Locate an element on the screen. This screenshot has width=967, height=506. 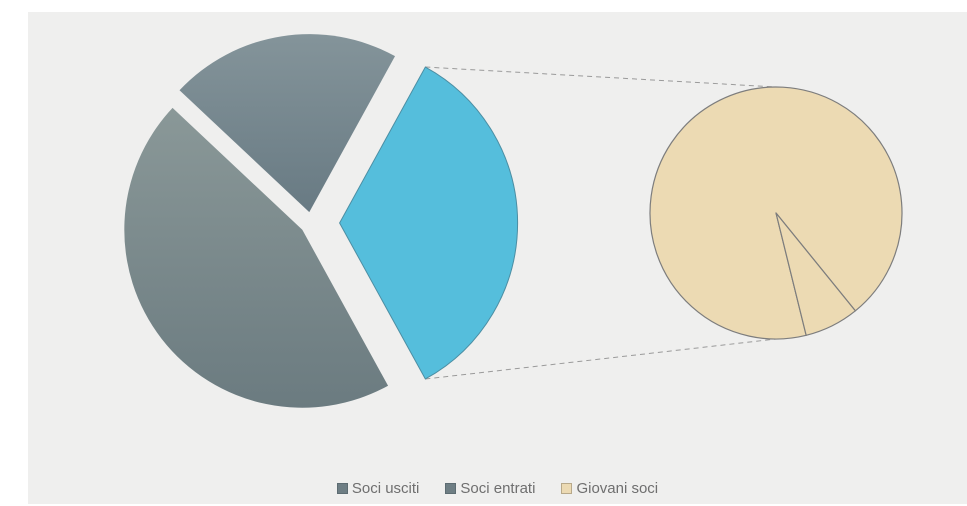
connector-line-top is located at coordinates (601, 77).